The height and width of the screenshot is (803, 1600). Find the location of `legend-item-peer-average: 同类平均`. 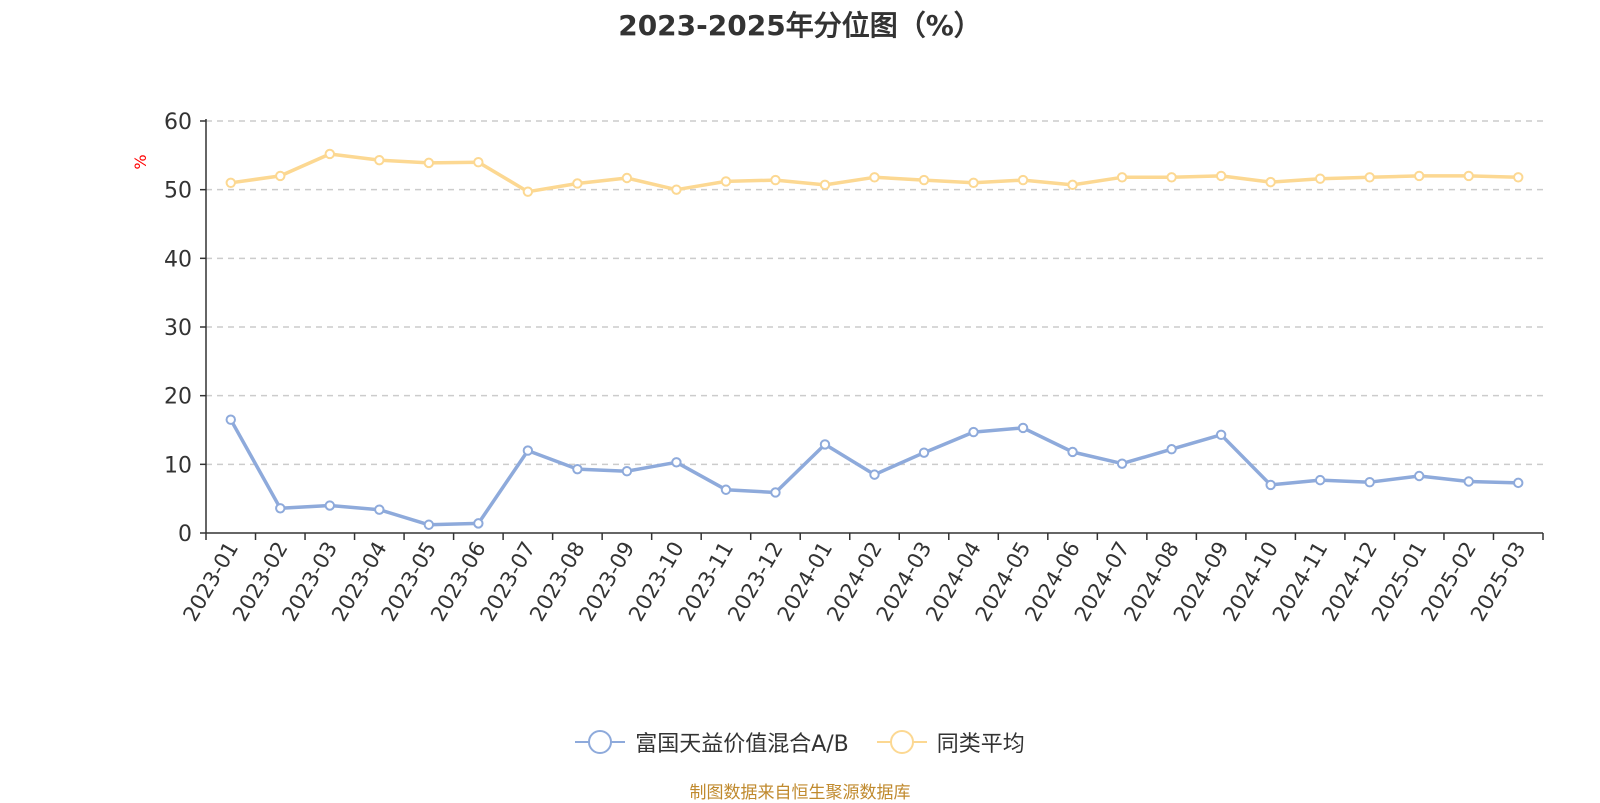

legend-item-peer-average: 同类平均 is located at coordinates (950, 742).